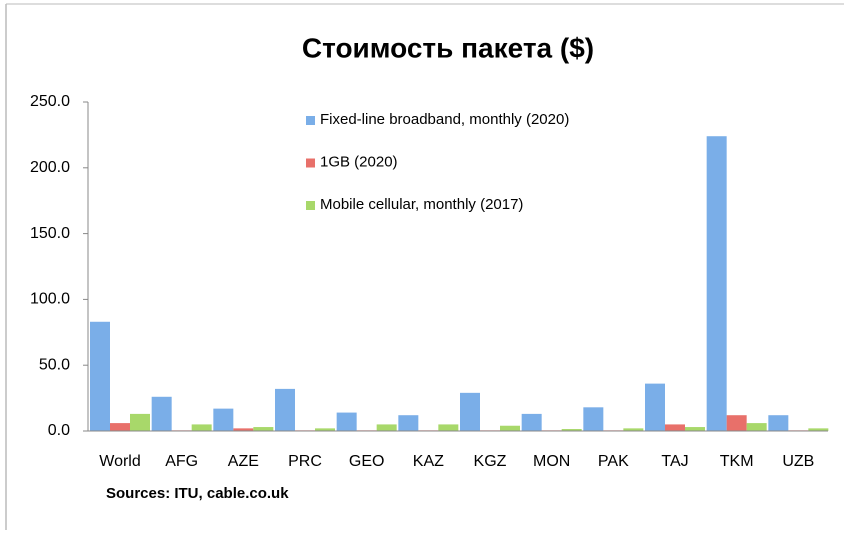 This screenshot has width=844, height=534. What do you see at coordinates (243, 461) in the screenshot?
I see `x-tick-label: AZE` at bounding box center [243, 461].